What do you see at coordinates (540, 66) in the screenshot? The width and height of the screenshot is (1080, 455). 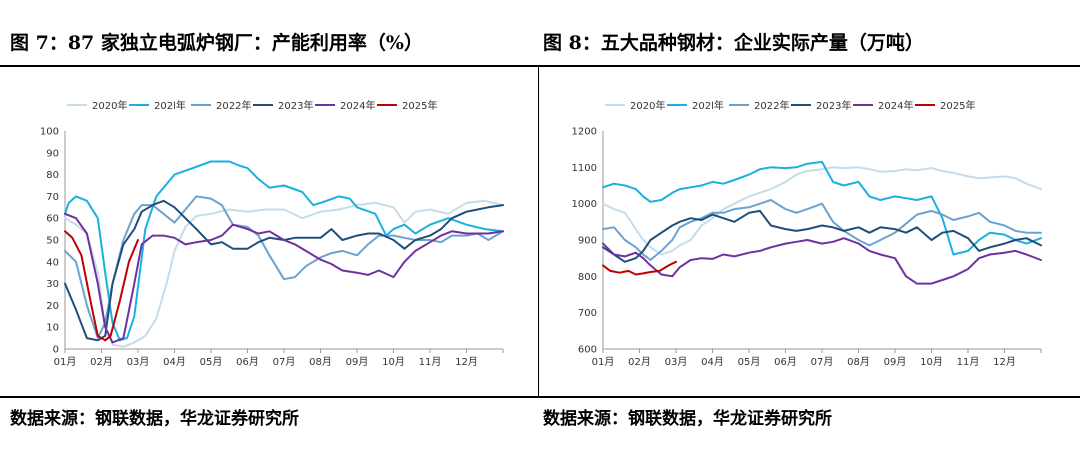 I see `top-rule` at bounding box center [540, 66].